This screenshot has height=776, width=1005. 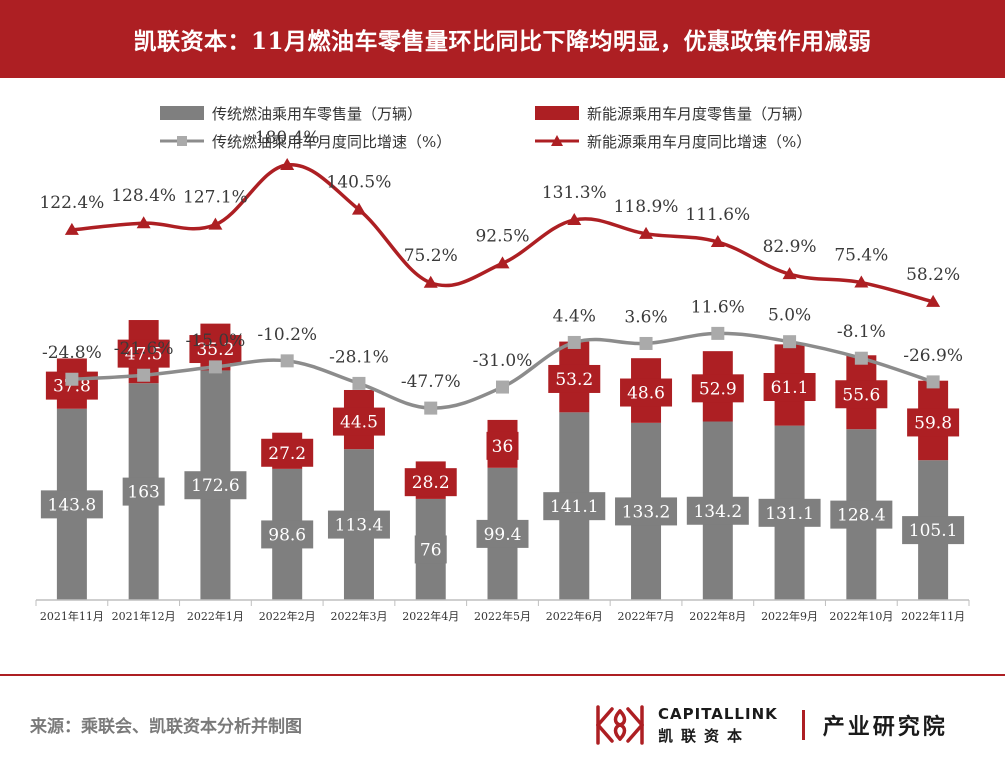 I want to click on capitallink-logo-icon, so click(x=620, y=725).